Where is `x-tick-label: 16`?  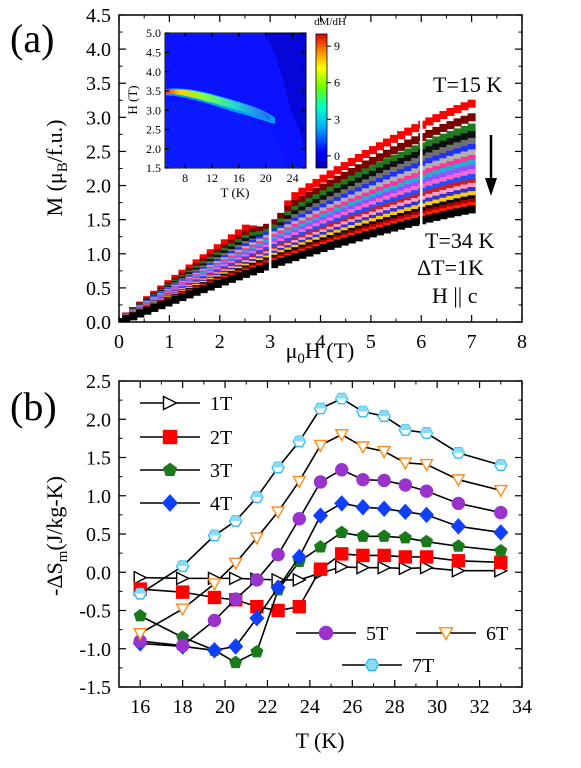 x-tick-label: 16 is located at coordinates (239, 178).